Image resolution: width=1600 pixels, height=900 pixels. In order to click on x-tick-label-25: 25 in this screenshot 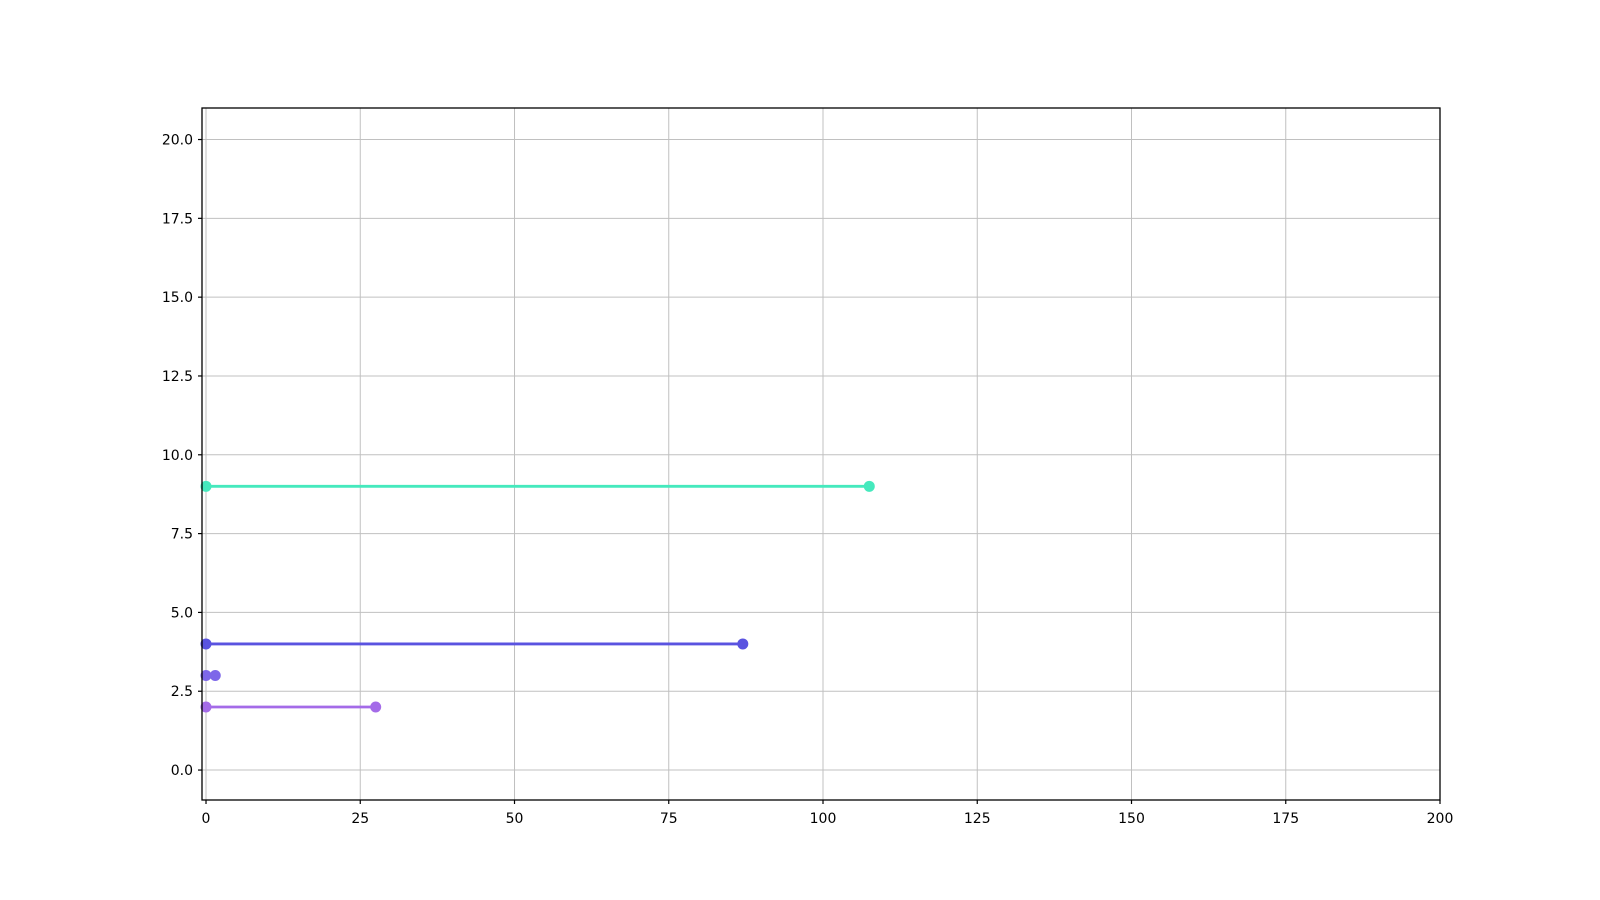, I will do `click(360, 819)`.